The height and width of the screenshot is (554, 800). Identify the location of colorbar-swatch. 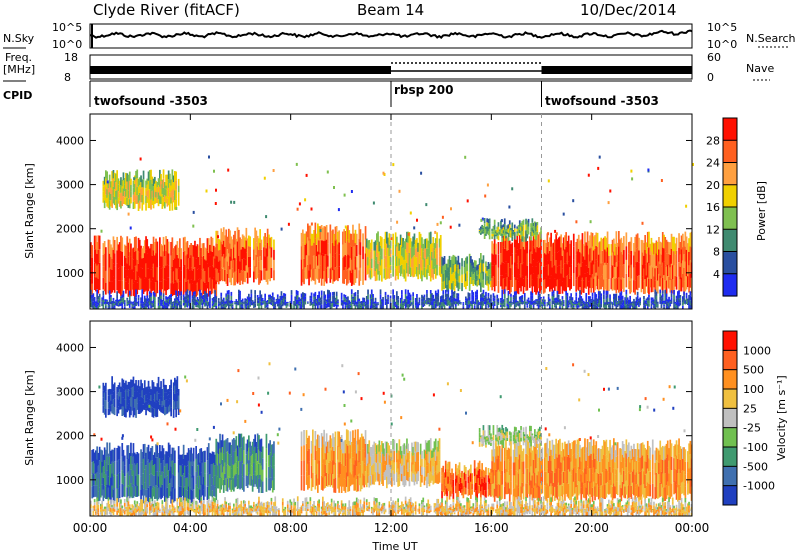
(730, 174).